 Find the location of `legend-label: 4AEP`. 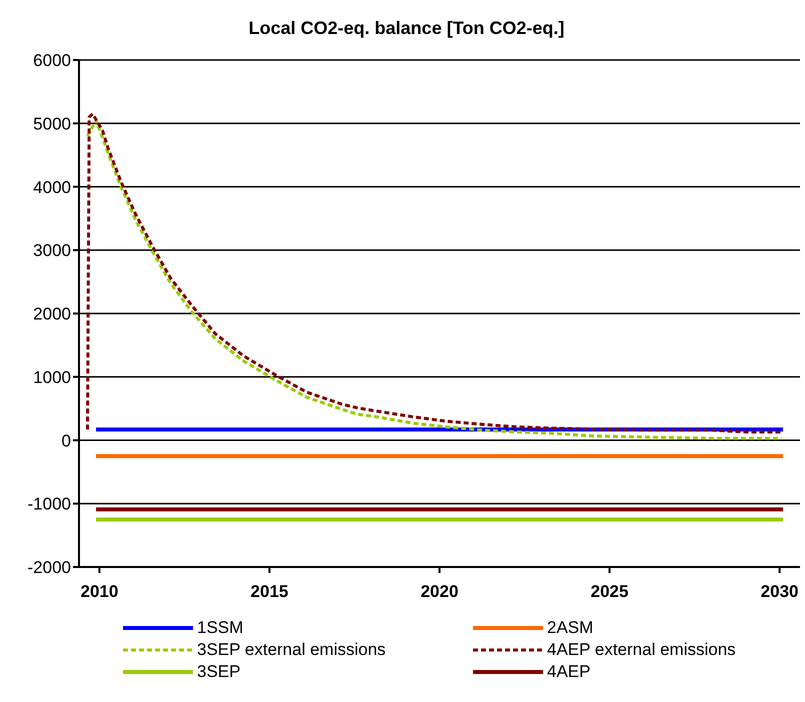

legend-label: 4AEP is located at coordinates (568, 672).